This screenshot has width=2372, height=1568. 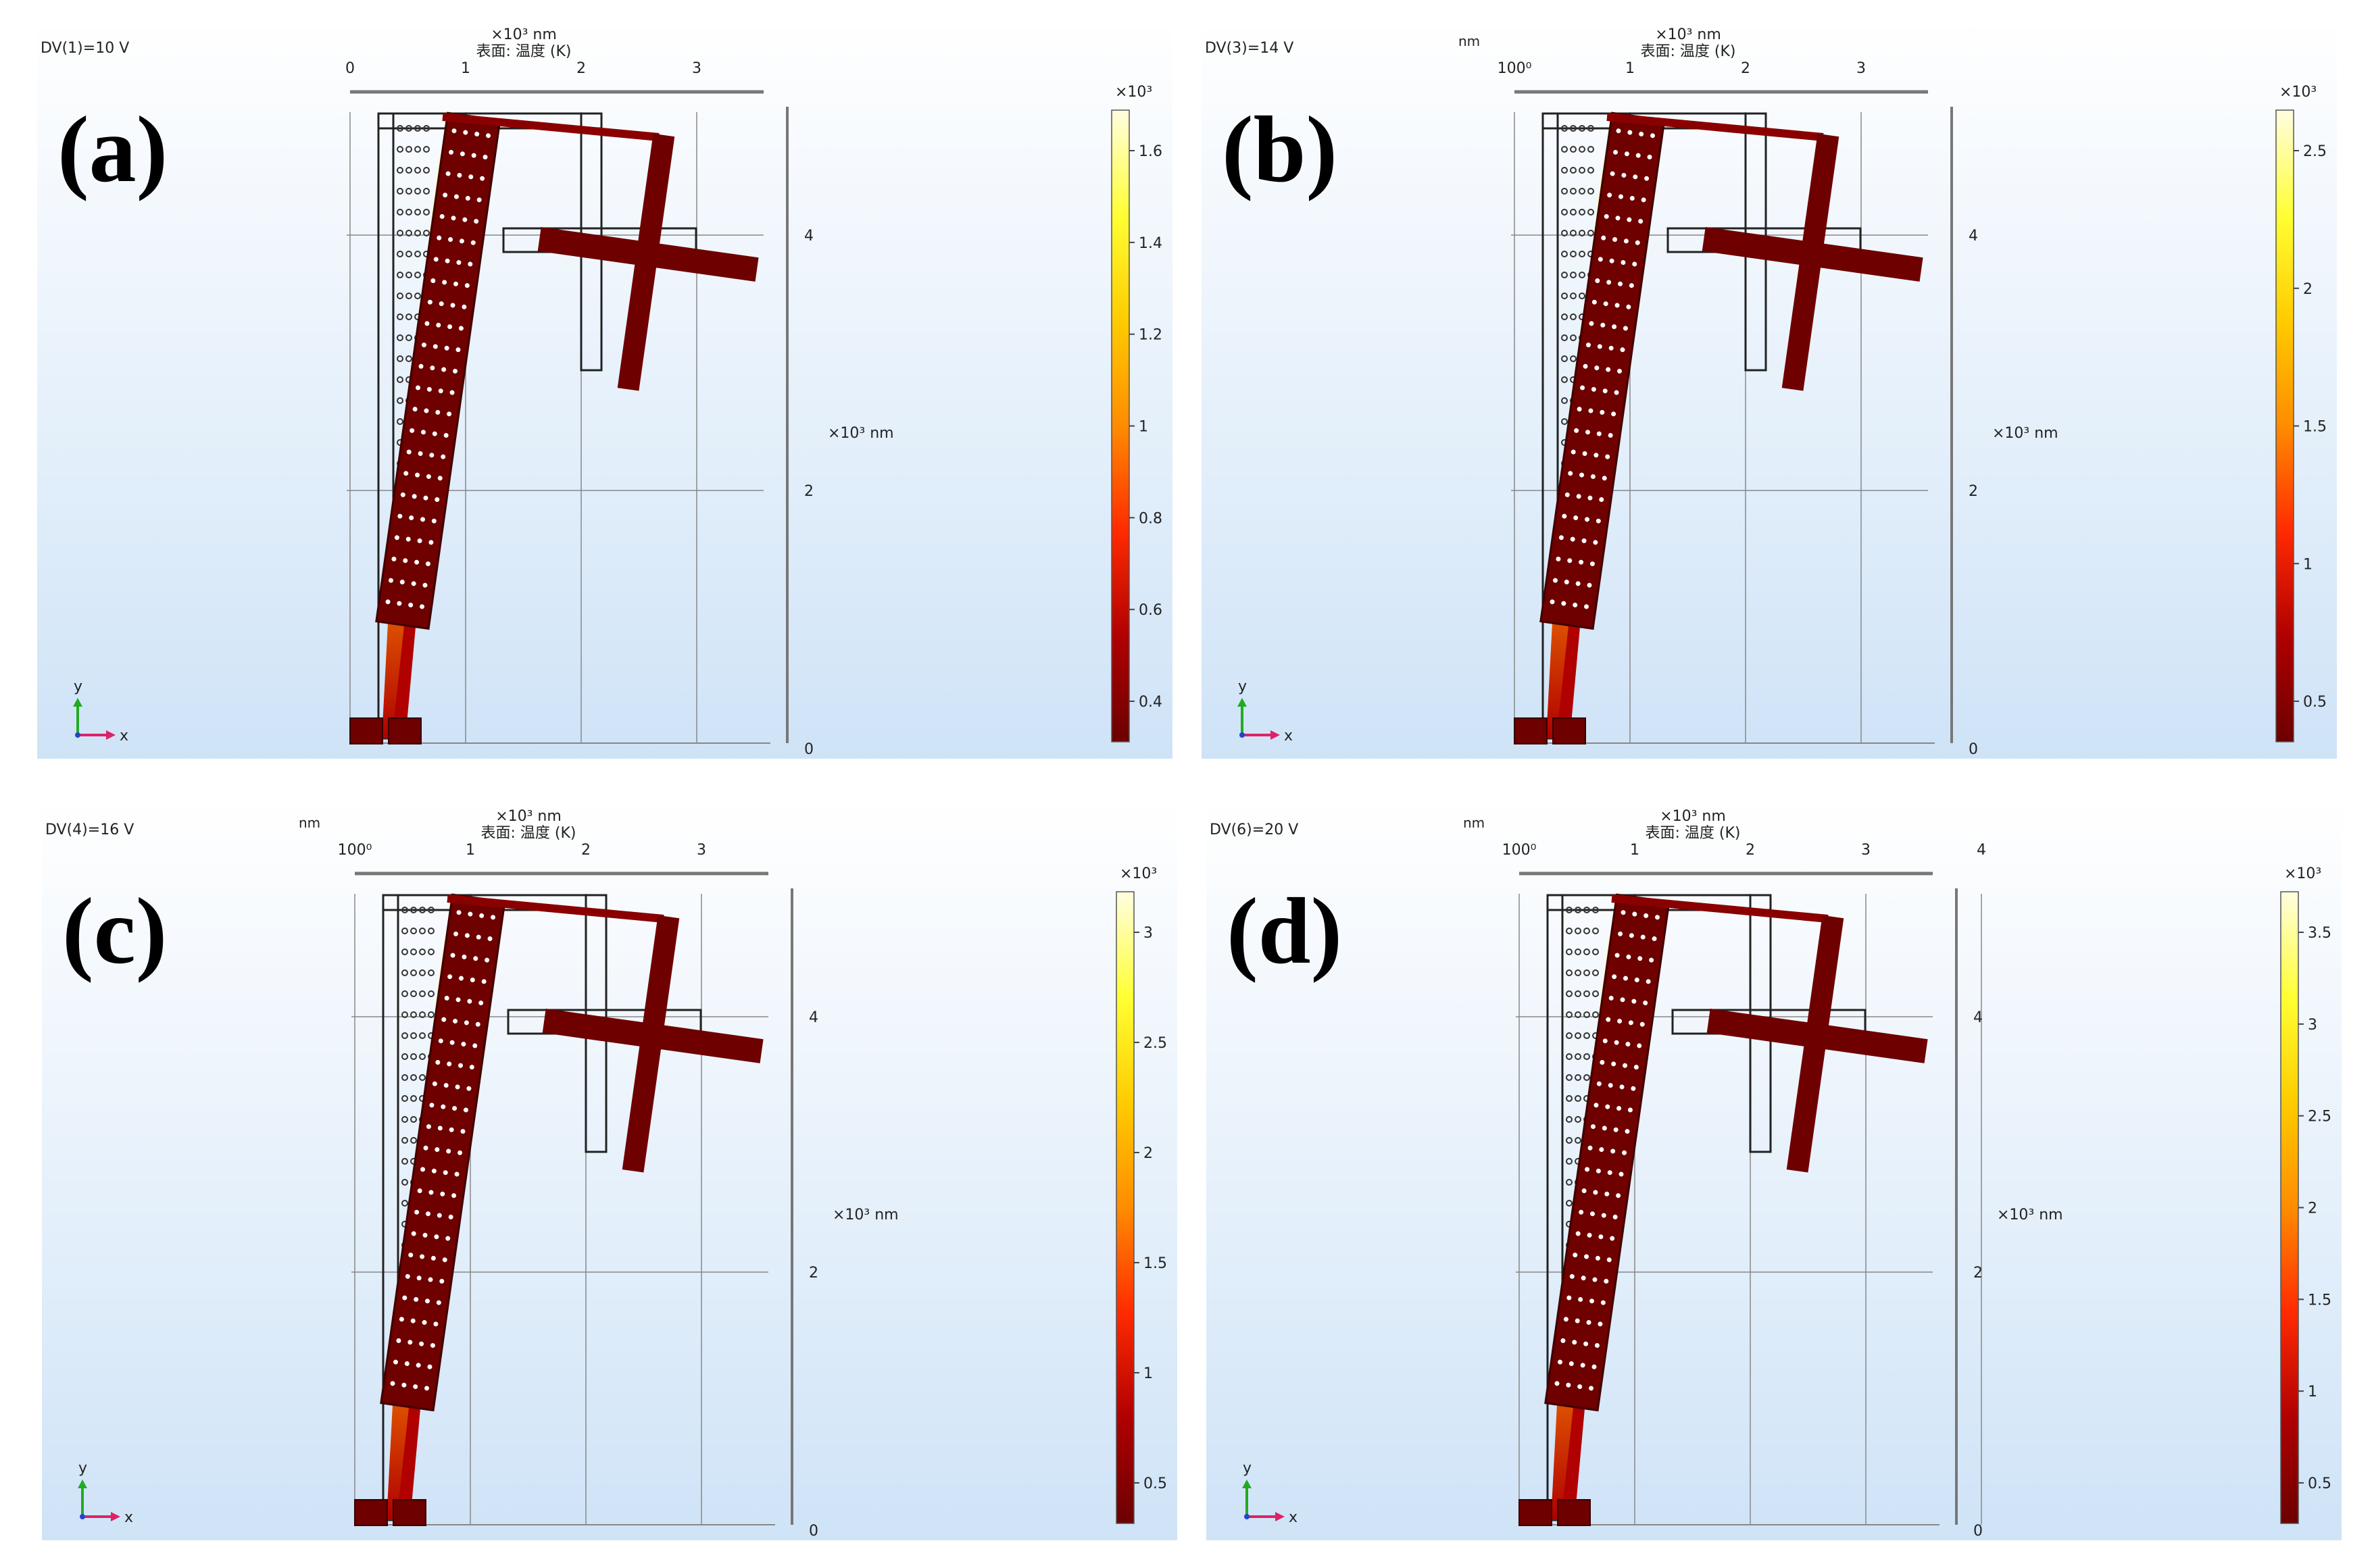 I want to click on deflected-top-arm, so click(x=1720, y=909).